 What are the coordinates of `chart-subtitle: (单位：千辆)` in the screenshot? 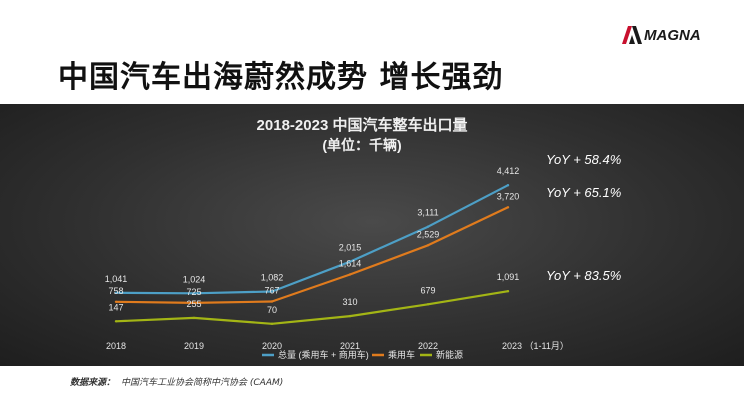 It's located at (361, 145).